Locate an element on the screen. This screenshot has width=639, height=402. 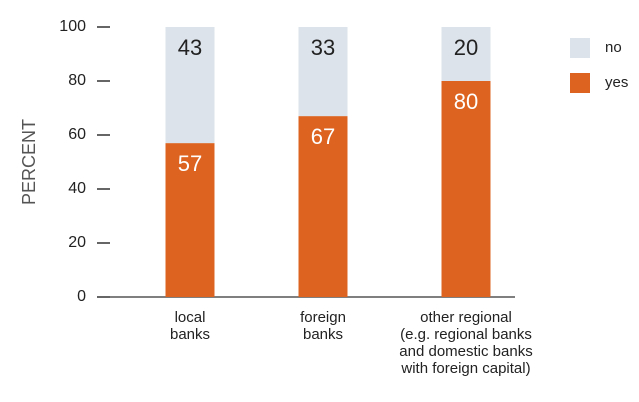
x-tick-label: and domestic banks is located at coordinates (465, 351).